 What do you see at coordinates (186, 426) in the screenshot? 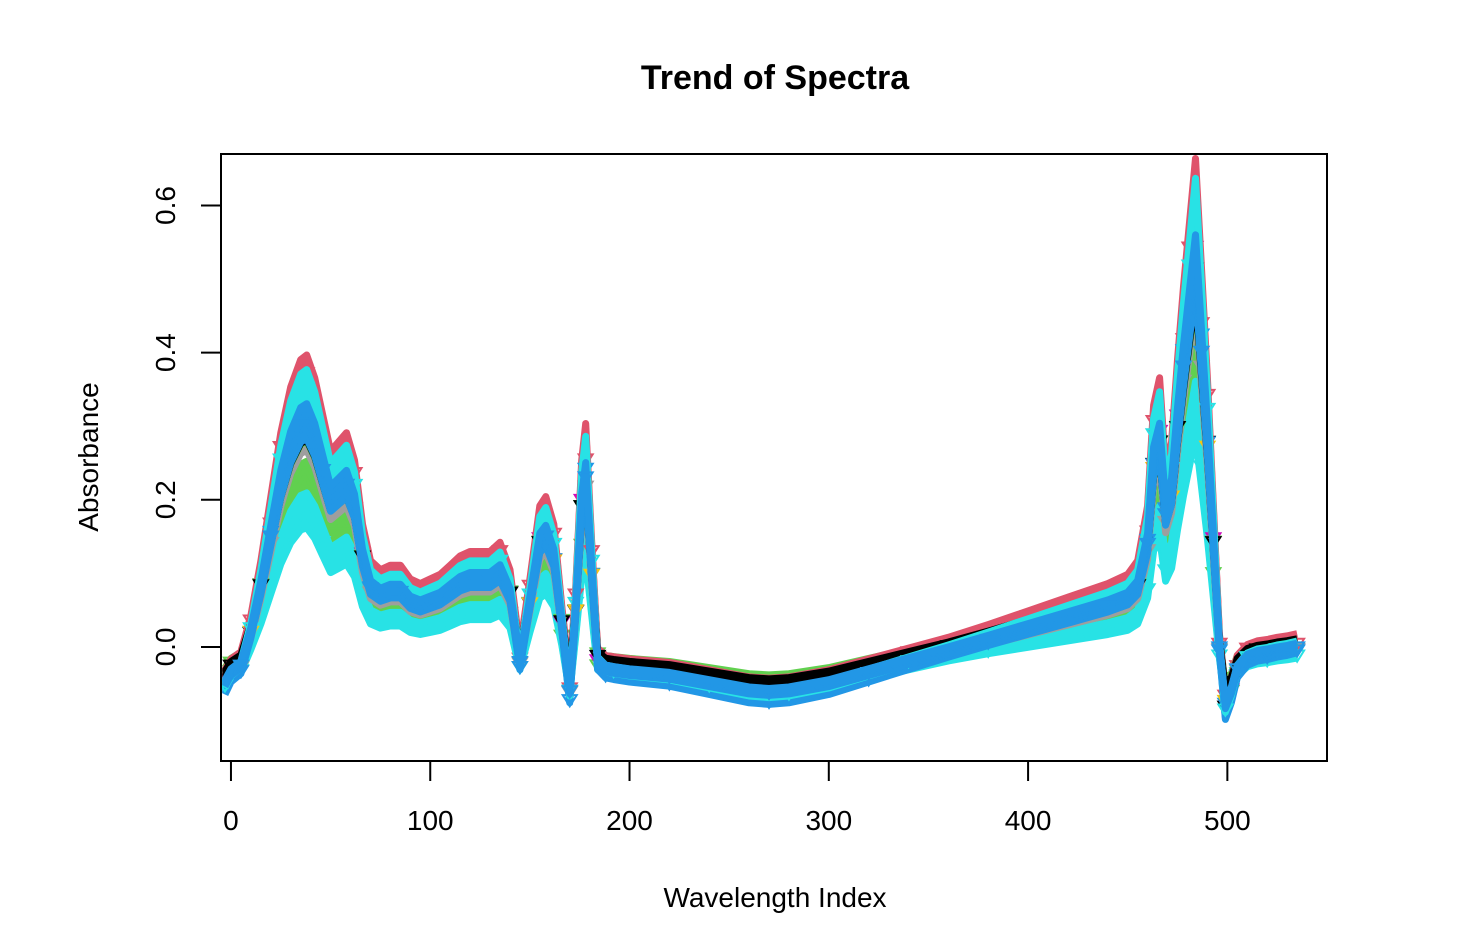
I see `y-axis: 0.0 0.2 0.4 0.6` at bounding box center [186, 426].